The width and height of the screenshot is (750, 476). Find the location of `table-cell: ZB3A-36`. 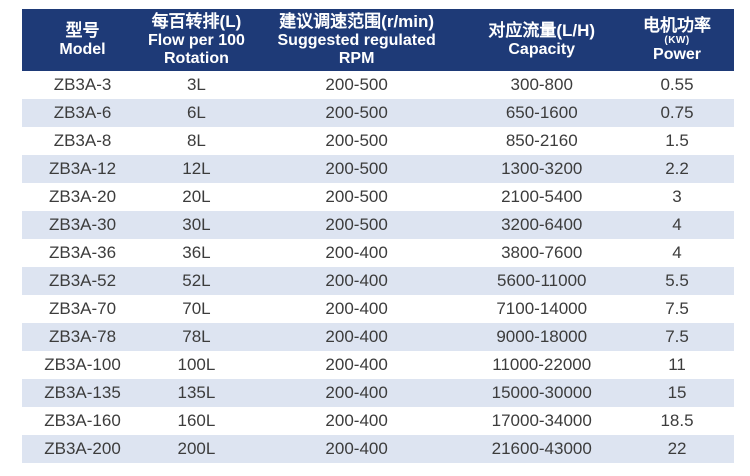

table-cell: ZB3A-36 is located at coordinates (83, 253).